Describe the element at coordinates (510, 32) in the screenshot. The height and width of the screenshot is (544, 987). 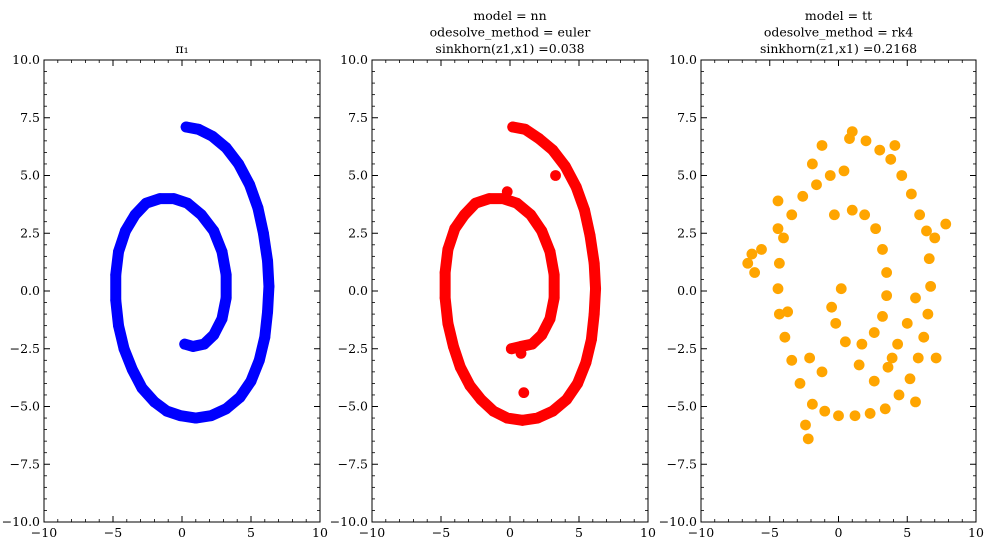
I see `chart-title-line: odesolve_method = euler` at that location.